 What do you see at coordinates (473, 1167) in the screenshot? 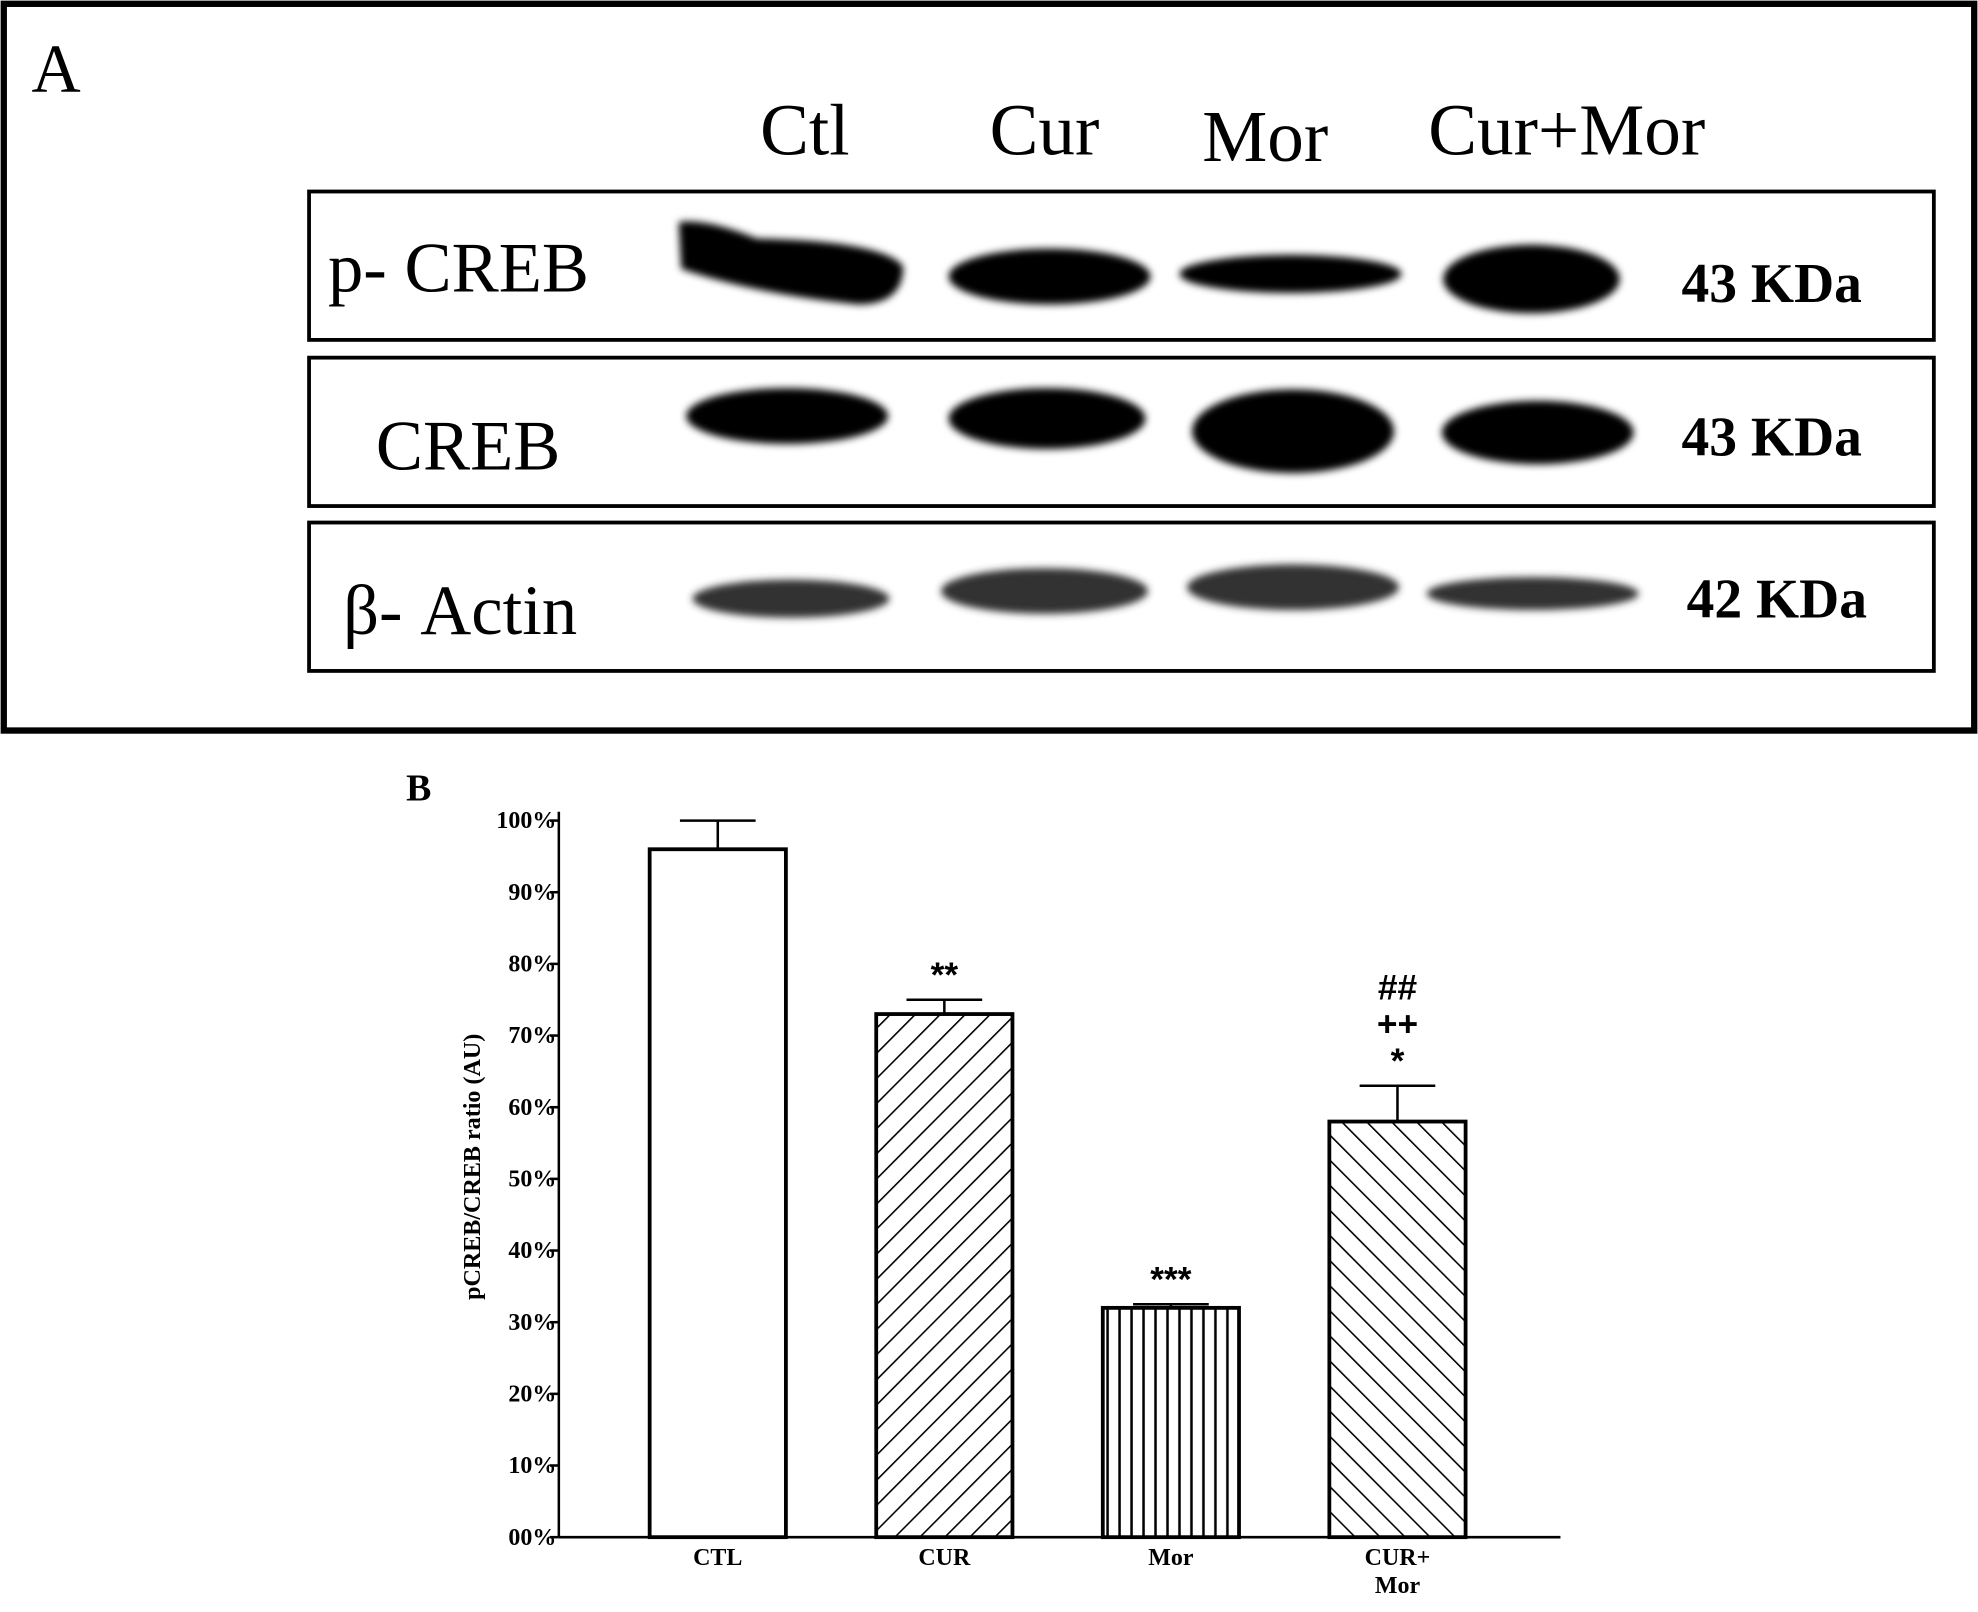
I see `y-axis-title: pCREB/CREB ratio (AU)` at bounding box center [473, 1167].